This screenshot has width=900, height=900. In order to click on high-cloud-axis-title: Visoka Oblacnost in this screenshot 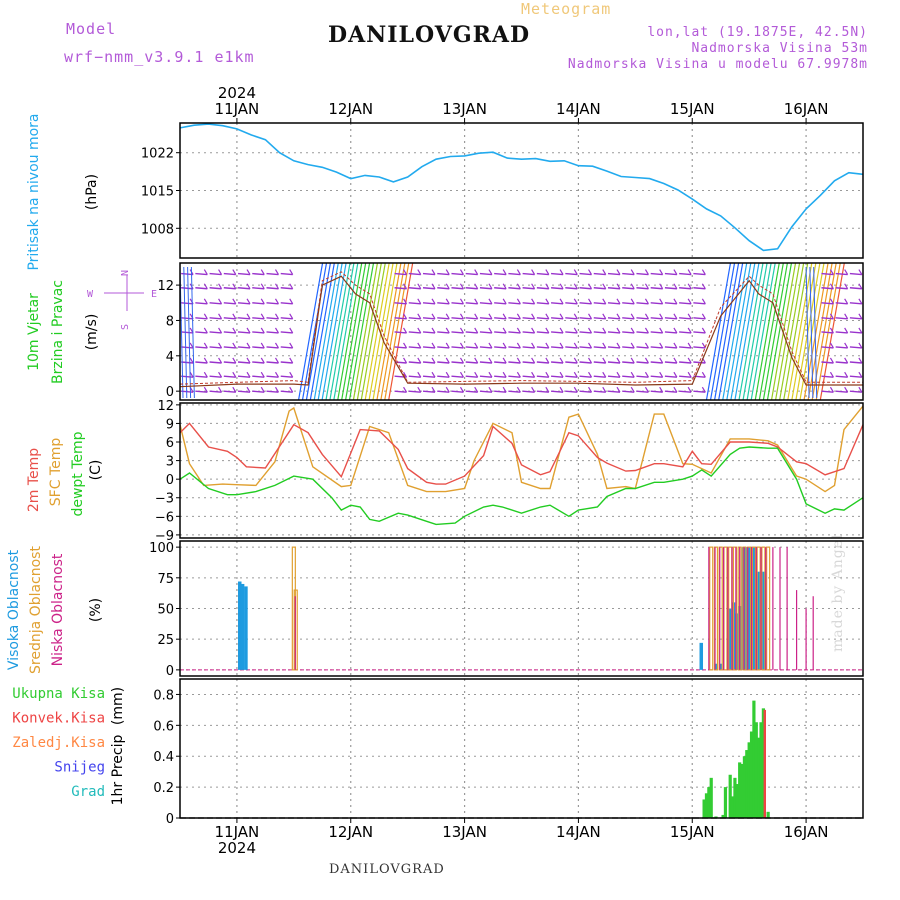, I will do `click(14, 609)`.